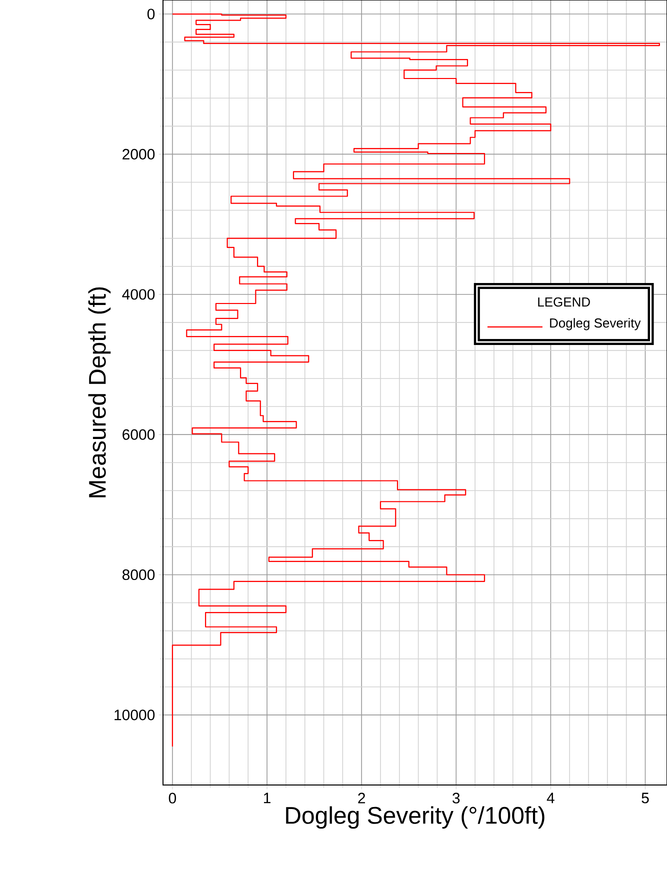 The image size is (667, 878). I want to click on y-axis-title: Measured Depth (ft), so click(99, 392).